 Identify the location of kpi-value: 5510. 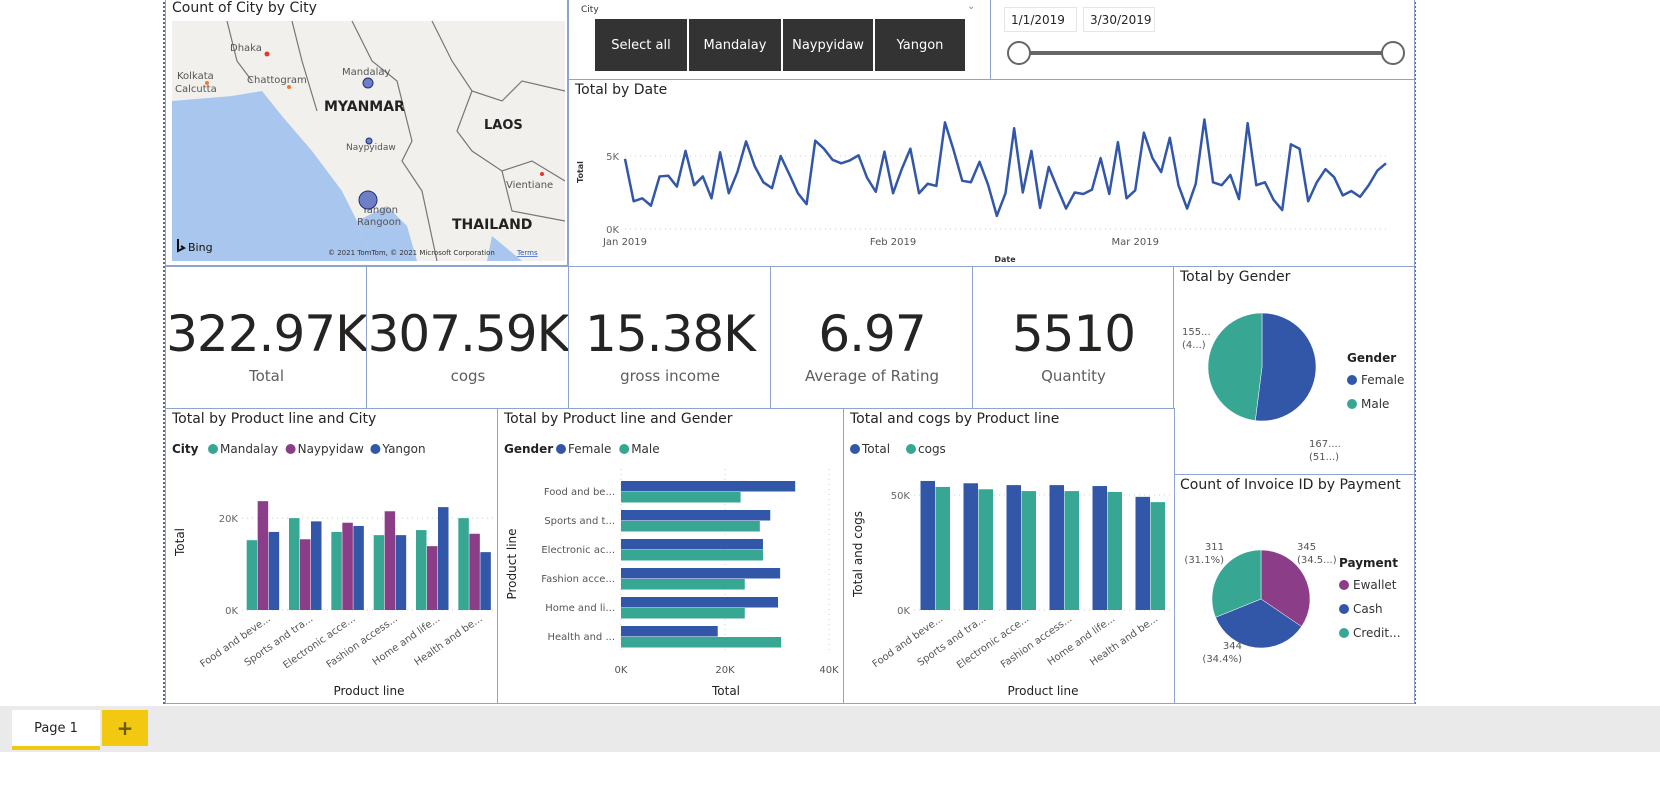
(1073, 334).